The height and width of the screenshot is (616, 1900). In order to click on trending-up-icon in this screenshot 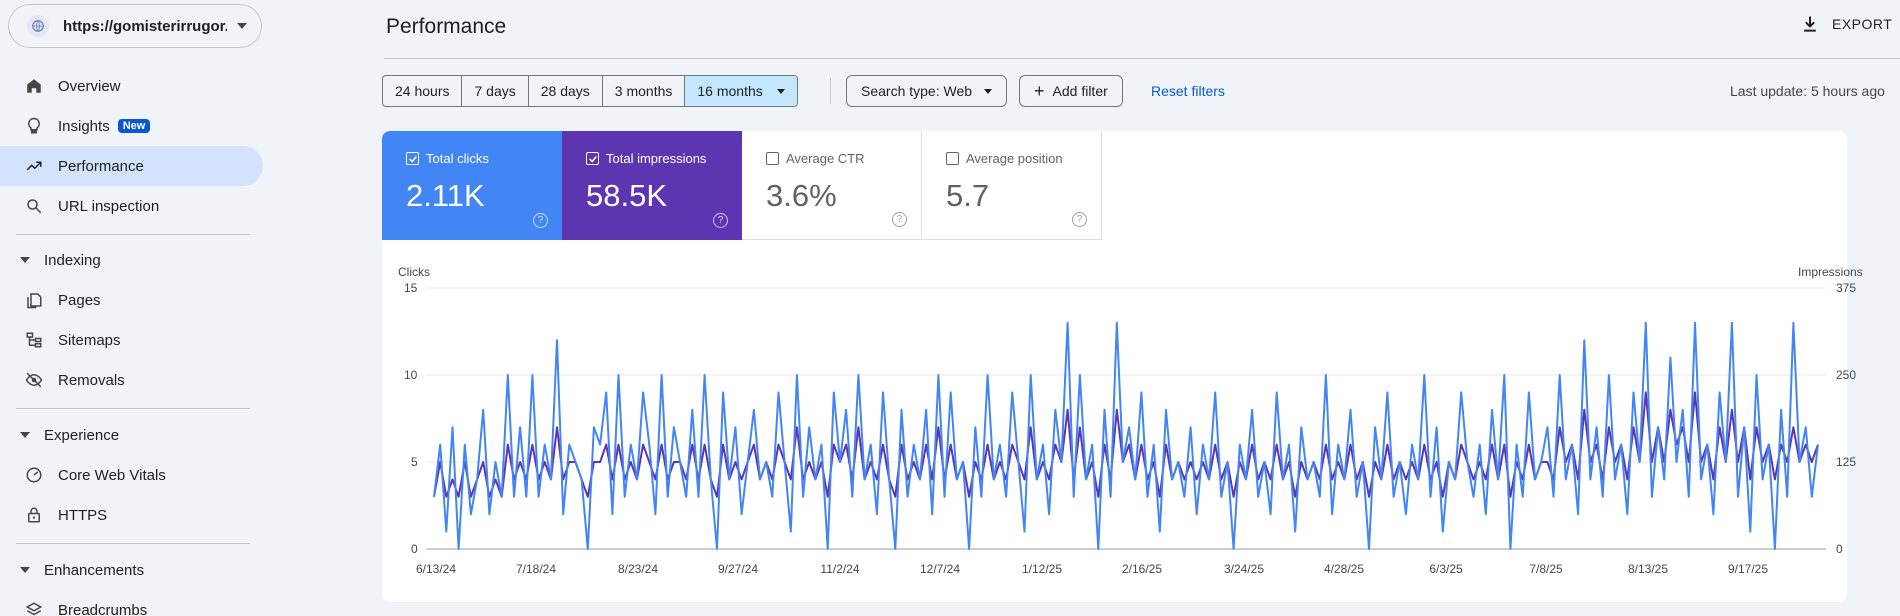, I will do `click(34, 166)`.